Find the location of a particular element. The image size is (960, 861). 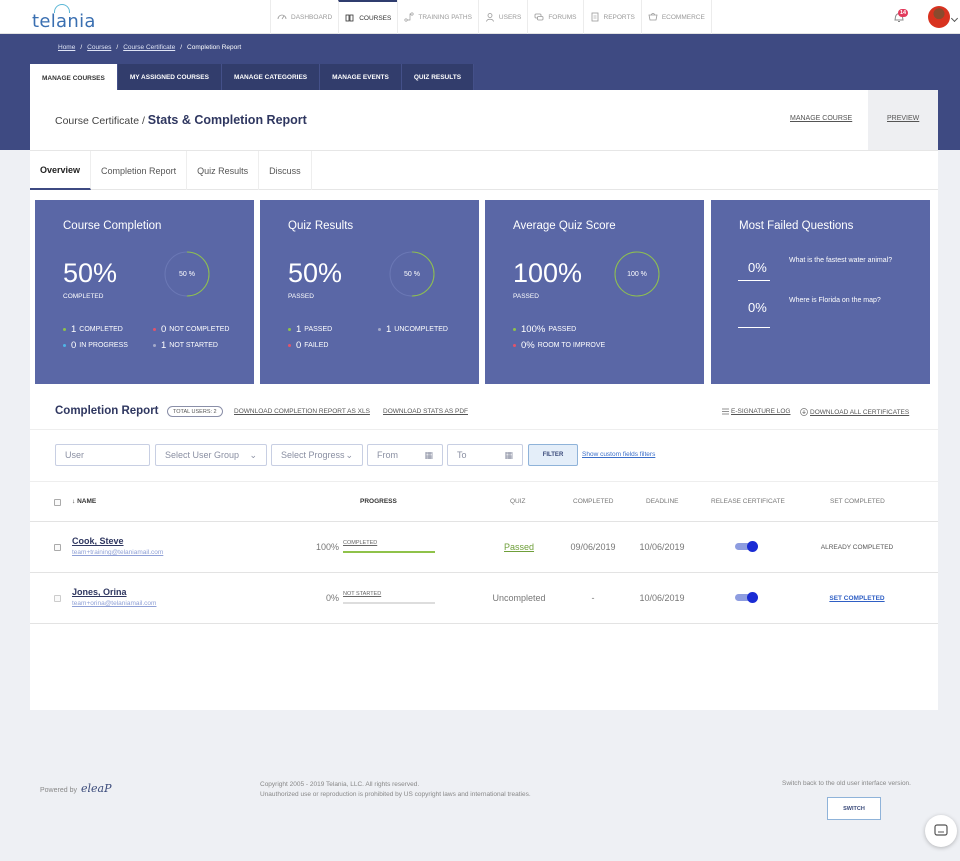

nav-label: USERS is located at coordinates (510, 17).